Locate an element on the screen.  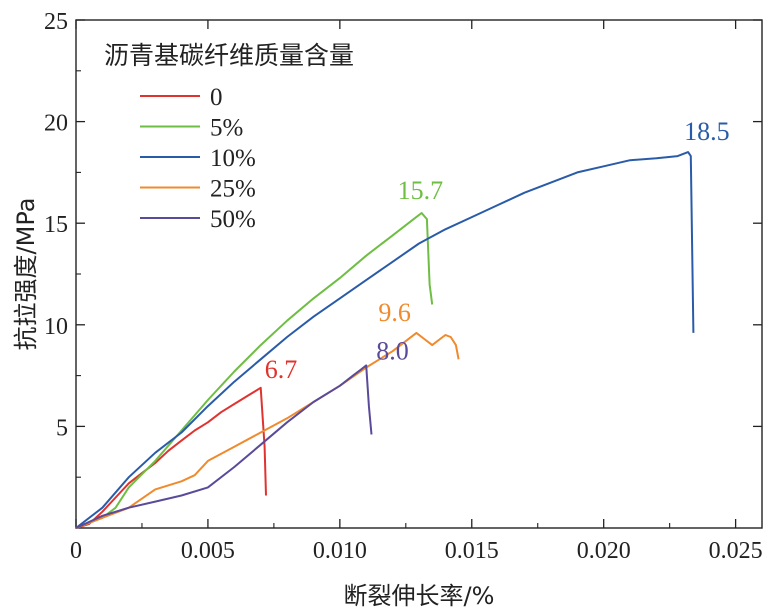
peak-label: 9.6 is located at coordinates (394, 312).